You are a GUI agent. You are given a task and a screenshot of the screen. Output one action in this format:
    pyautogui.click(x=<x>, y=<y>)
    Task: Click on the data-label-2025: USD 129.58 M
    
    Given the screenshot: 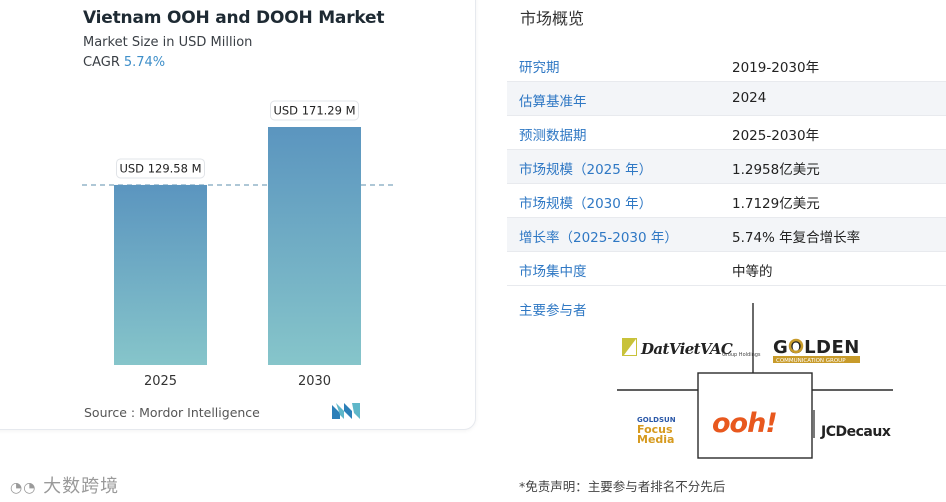 What is the action you would take?
    pyautogui.click(x=160, y=168)
    